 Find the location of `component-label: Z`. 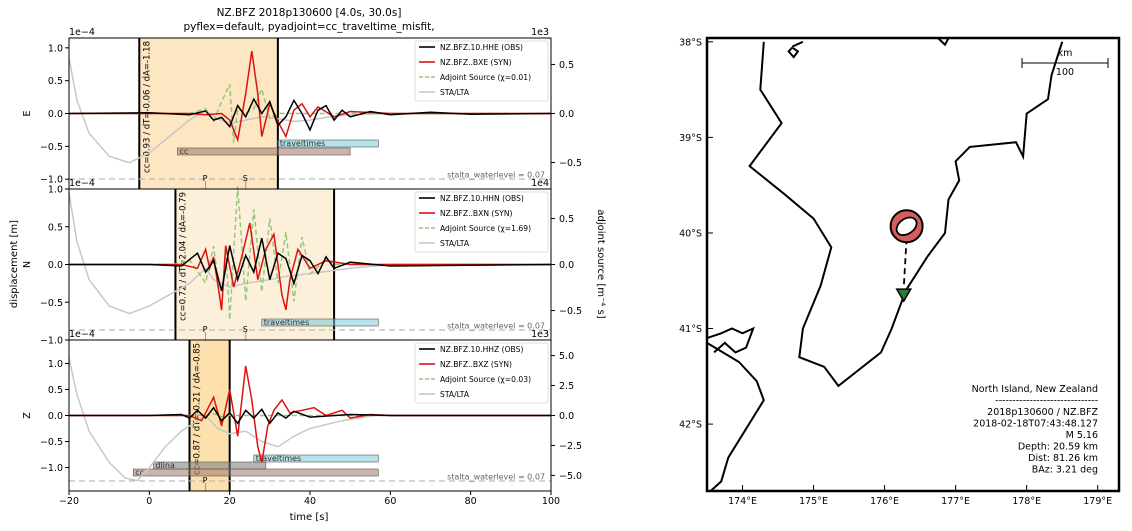

component-label: Z is located at coordinates (27, 415).